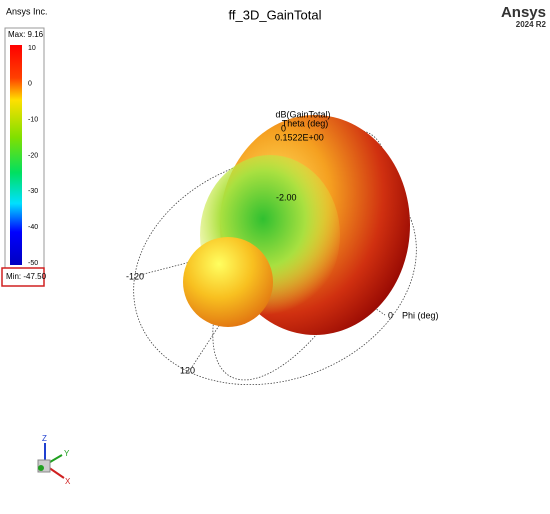  What do you see at coordinates (420, 315) in the screenshot?
I see `phi-label: Phi (deg)` at bounding box center [420, 315].